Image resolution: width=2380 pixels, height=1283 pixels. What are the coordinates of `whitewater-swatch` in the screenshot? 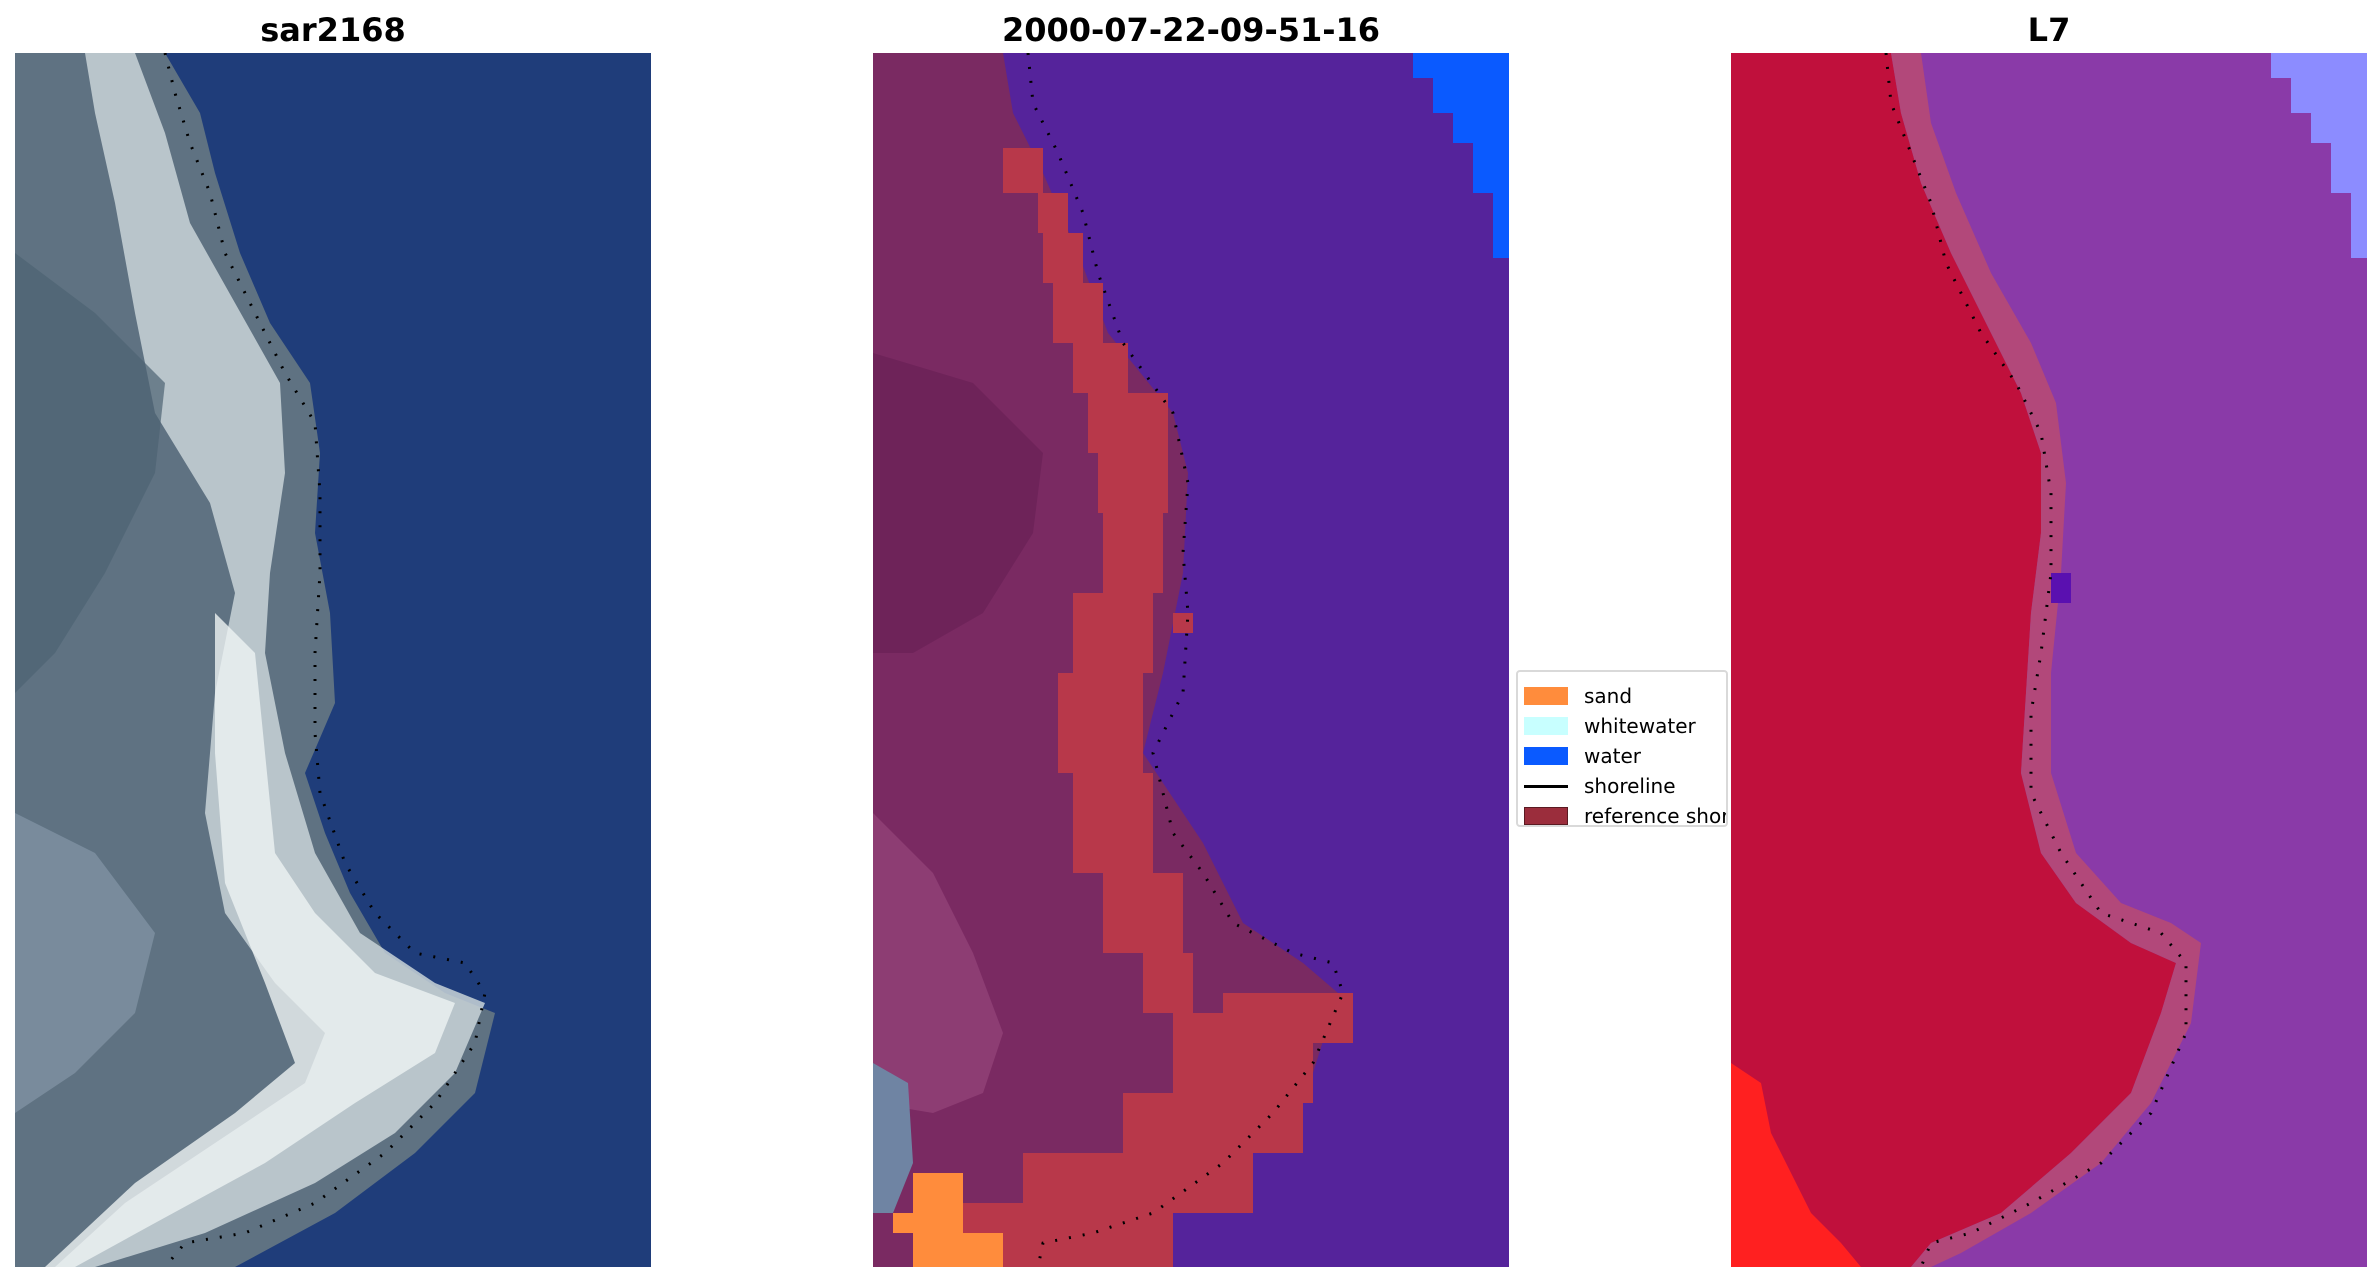 It's located at (1546, 726).